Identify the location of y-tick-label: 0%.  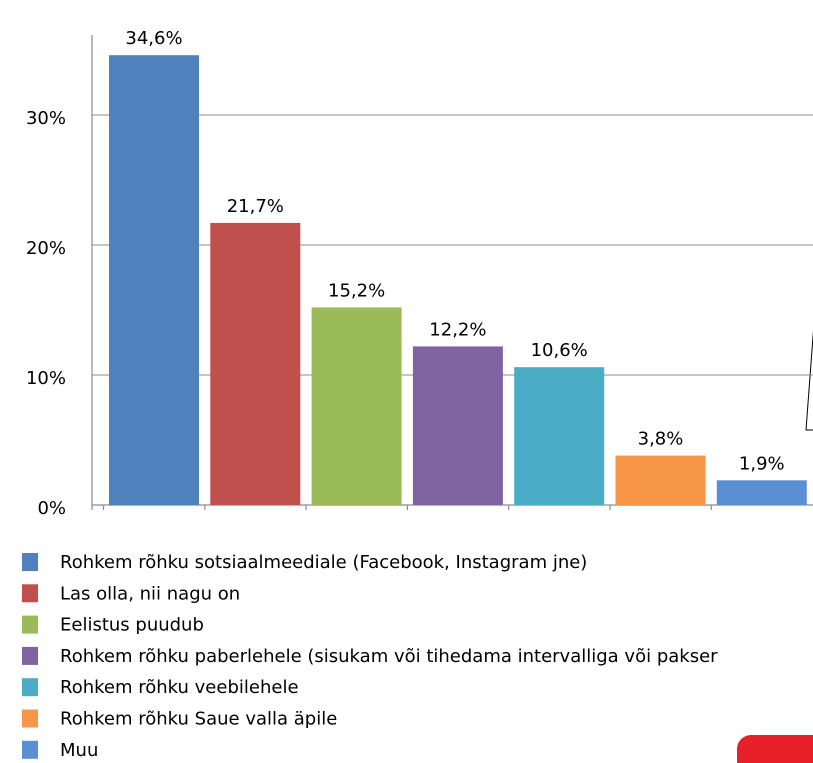
(51, 508).